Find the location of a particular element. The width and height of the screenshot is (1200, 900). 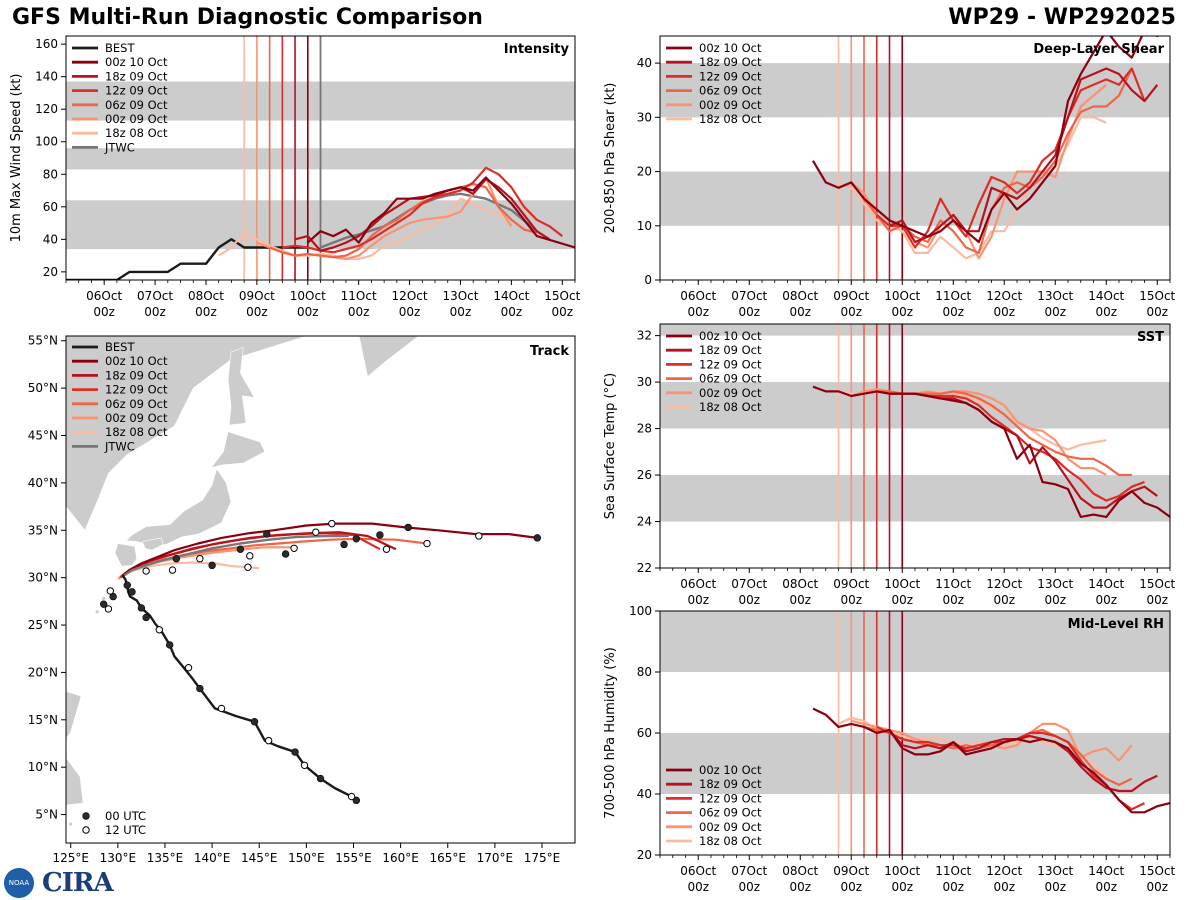

intensity-legend-label: JTWC is located at coordinates (119, 147).